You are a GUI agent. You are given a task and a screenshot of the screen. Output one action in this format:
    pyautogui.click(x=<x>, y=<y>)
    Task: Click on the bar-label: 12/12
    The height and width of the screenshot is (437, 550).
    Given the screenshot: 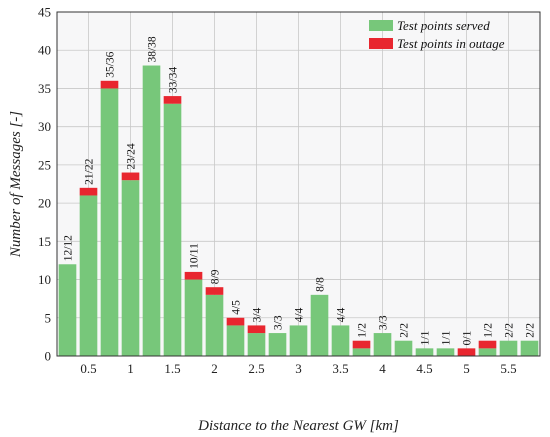 What is the action you would take?
    pyautogui.click(x=69, y=248)
    